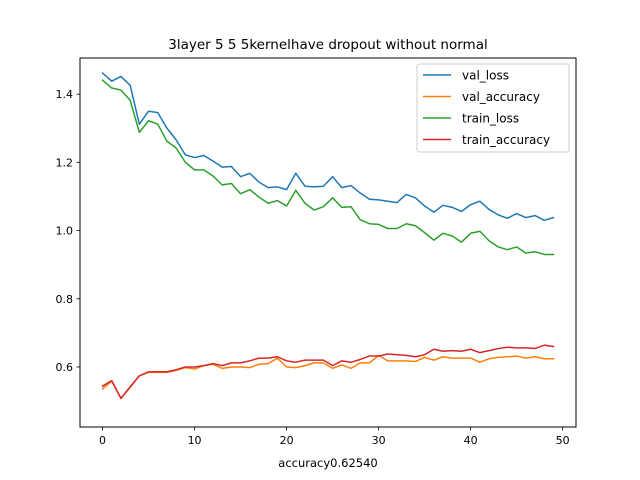 The image size is (640, 480). What do you see at coordinates (563, 440) in the screenshot?
I see `x-tick-label: 50` at bounding box center [563, 440].